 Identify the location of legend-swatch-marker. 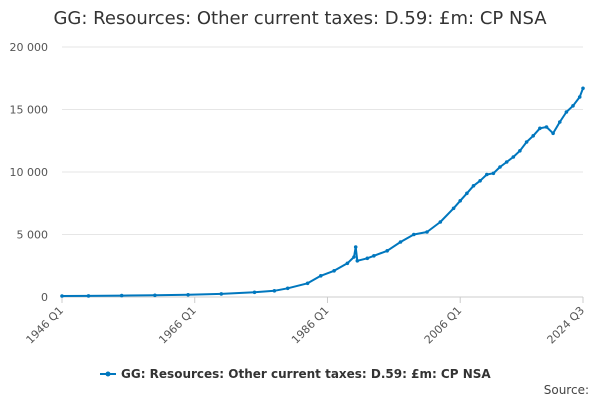
(108, 374).